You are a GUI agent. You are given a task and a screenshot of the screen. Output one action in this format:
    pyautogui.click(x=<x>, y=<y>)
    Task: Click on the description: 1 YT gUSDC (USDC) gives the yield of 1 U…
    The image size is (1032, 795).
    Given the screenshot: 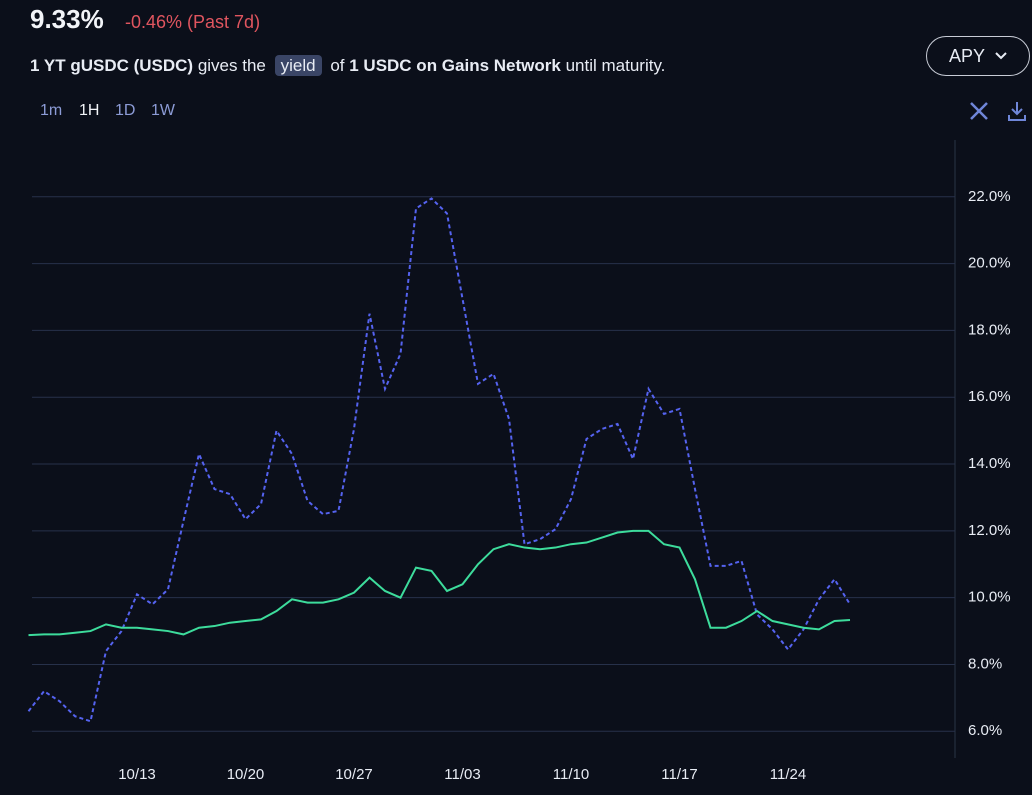 What is the action you would take?
    pyautogui.click(x=348, y=65)
    